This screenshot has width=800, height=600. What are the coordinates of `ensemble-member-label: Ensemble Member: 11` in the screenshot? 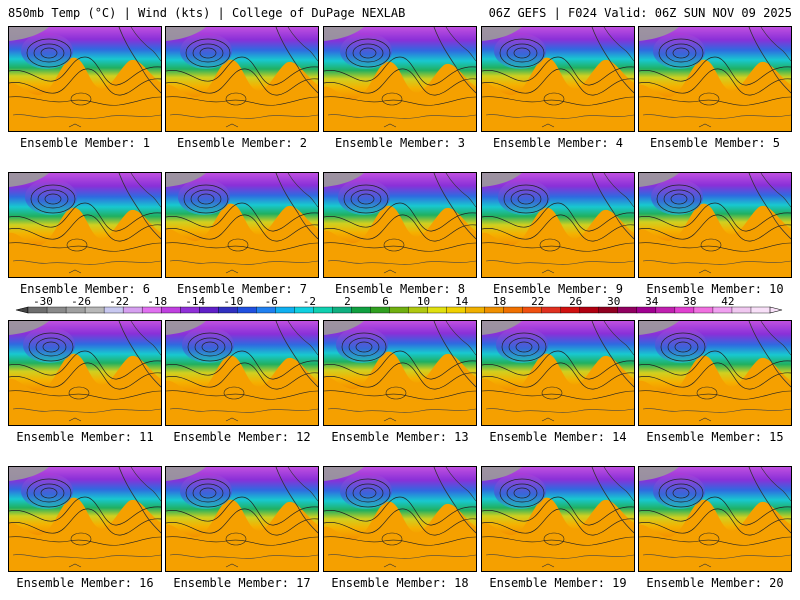 It's located at (85, 437).